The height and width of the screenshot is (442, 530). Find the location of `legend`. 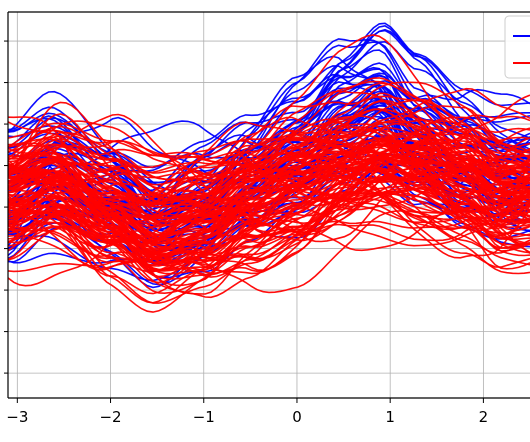

legend is located at coordinates (517, 47).